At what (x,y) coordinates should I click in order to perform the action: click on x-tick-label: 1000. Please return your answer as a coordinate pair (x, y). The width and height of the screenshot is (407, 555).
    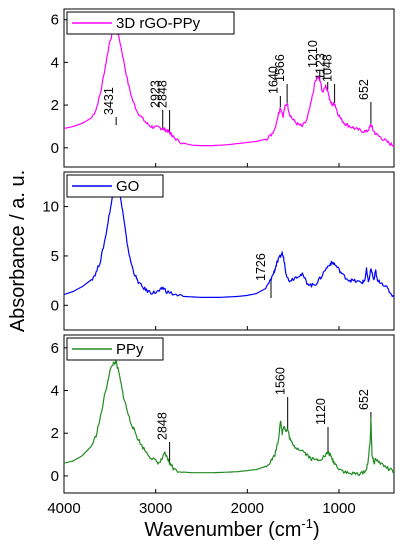
    Looking at the image, I should click on (338, 508).